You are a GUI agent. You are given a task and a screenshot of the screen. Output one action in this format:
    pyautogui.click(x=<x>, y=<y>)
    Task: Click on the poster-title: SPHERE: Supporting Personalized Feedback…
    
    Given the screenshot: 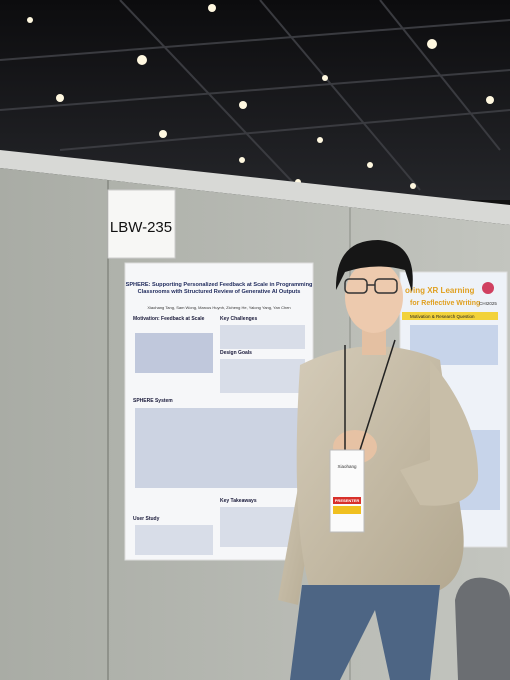 What is the action you would take?
    pyautogui.click(x=219, y=285)
    